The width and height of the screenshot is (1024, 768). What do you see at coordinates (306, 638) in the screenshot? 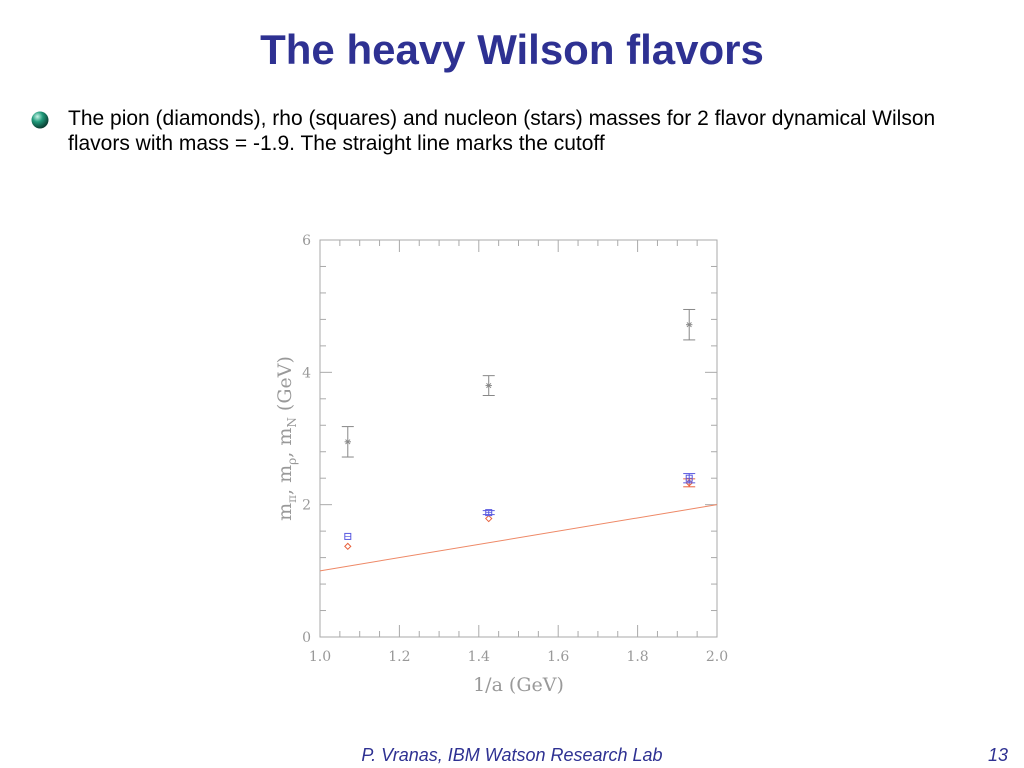
I see `y-tick-label: 0` at bounding box center [306, 638].